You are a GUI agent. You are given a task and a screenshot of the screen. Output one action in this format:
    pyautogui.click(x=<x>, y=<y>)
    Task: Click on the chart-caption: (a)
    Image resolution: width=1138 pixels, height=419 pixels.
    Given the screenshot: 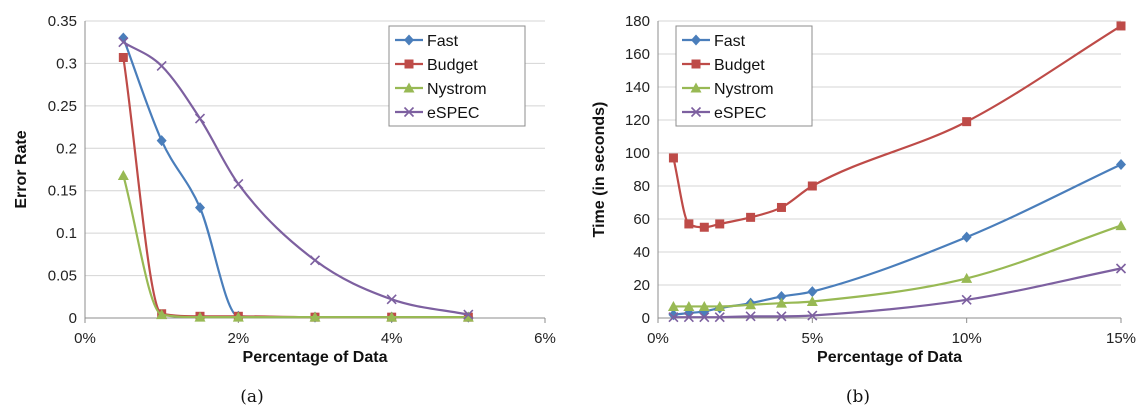 What is the action you would take?
    pyautogui.click(x=251, y=397)
    